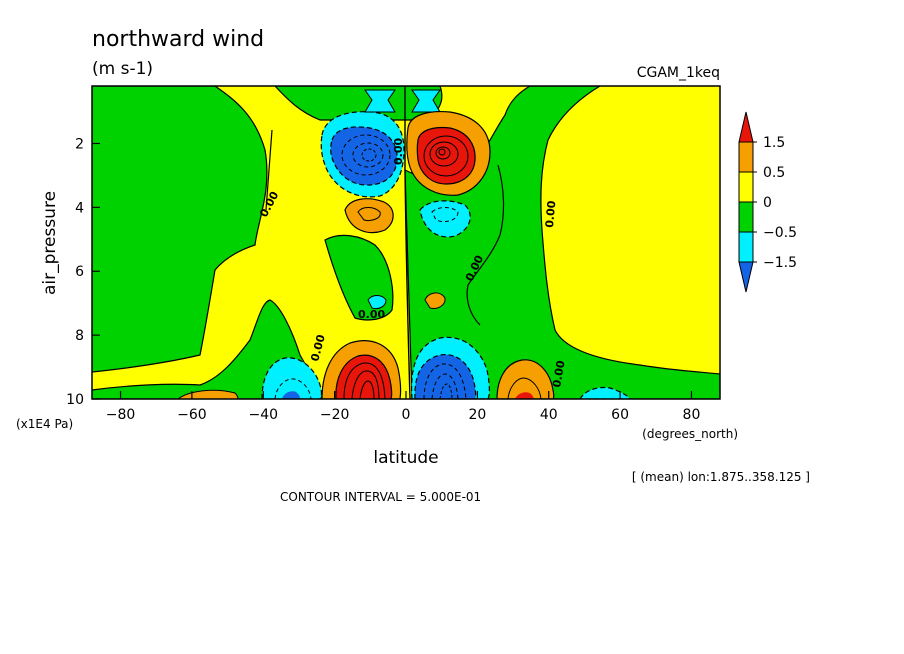  I want to click on dataset-label: CGAM_1keq, so click(678, 73).